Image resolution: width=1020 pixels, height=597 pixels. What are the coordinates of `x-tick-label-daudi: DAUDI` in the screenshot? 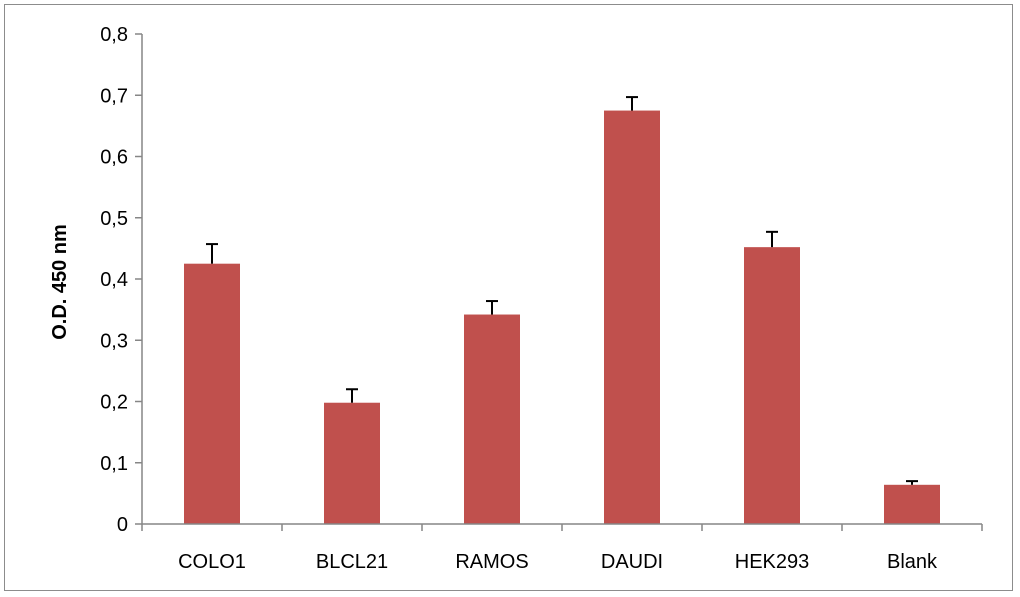 It's located at (632, 562).